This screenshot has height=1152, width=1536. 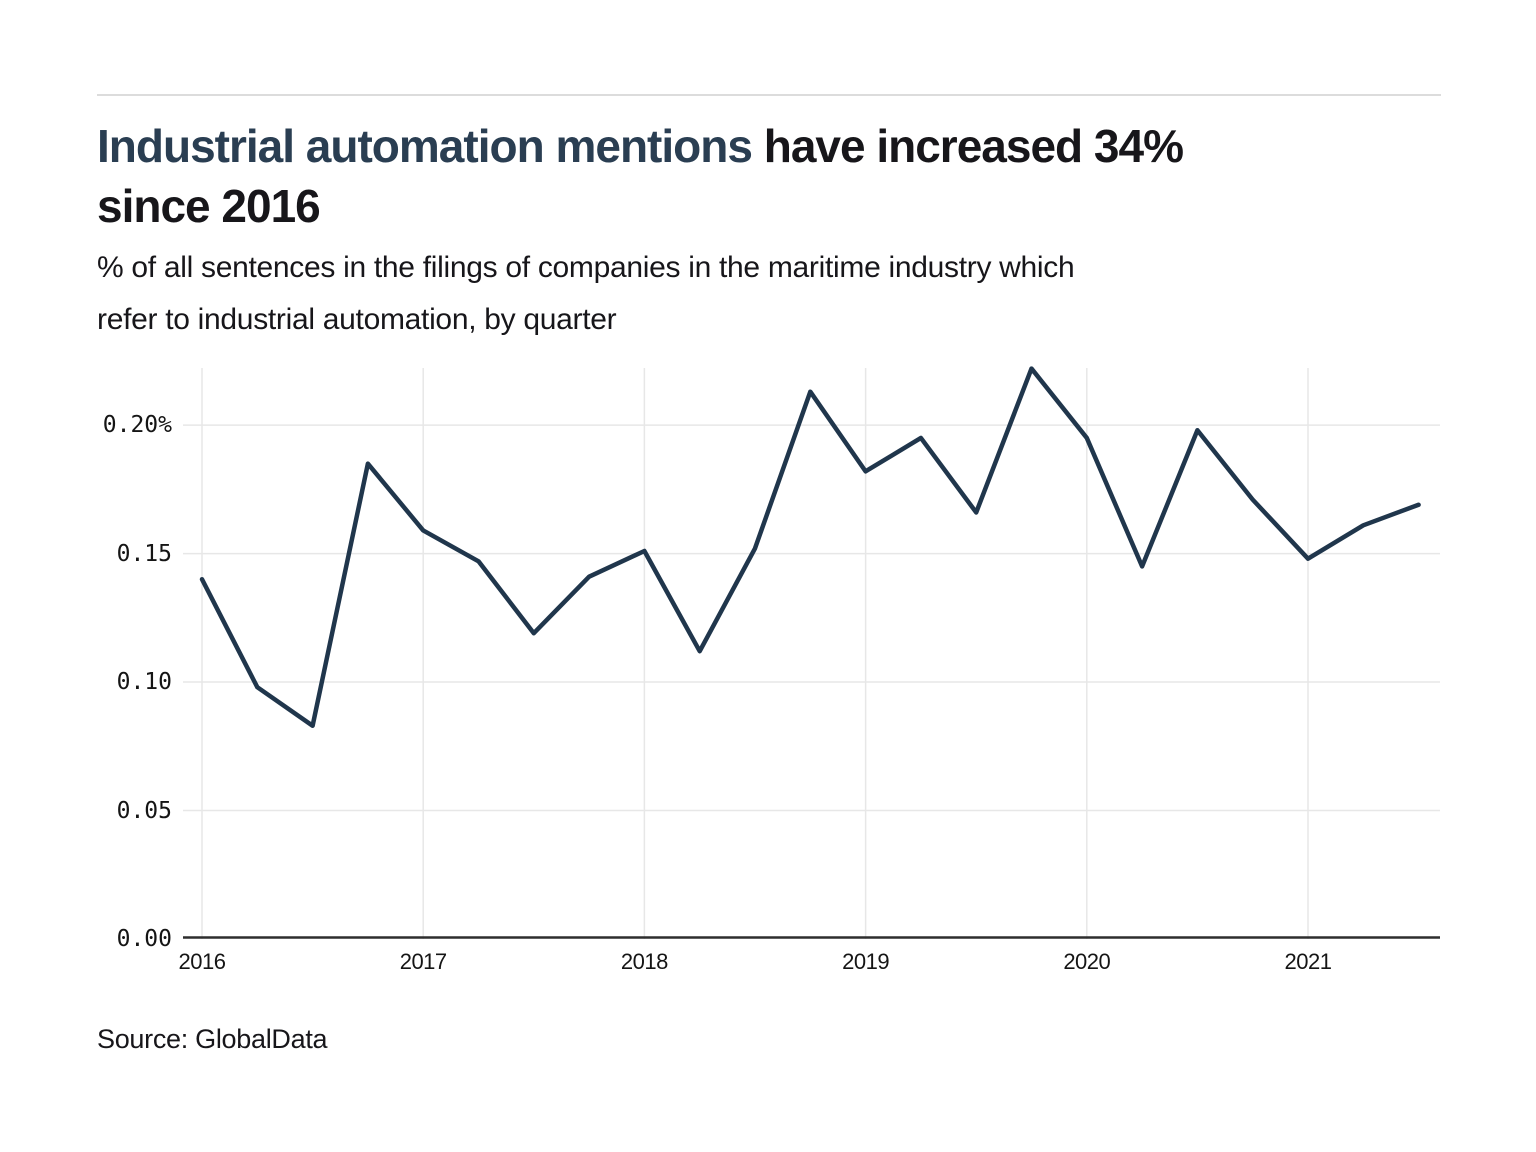 What do you see at coordinates (644, 961) in the screenshot?
I see `x-tick-label: 2018` at bounding box center [644, 961].